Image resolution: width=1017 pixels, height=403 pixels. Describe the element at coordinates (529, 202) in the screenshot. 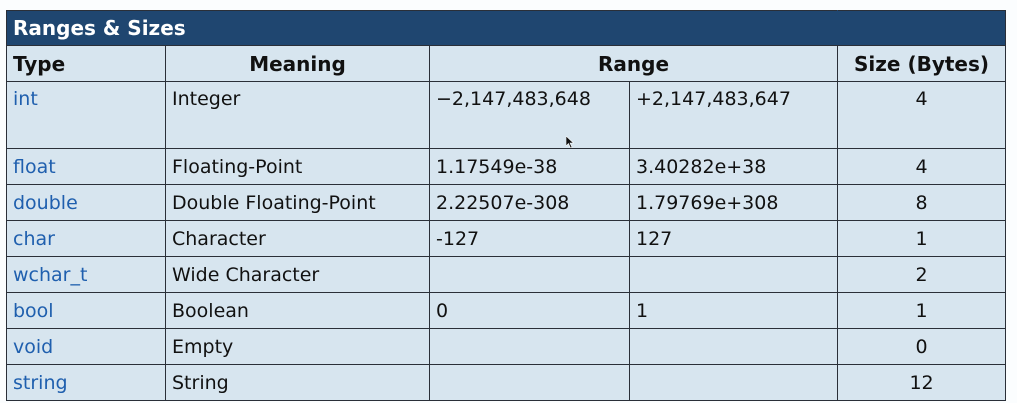

I see `range-min-cell: 2.22507e-308` at that location.